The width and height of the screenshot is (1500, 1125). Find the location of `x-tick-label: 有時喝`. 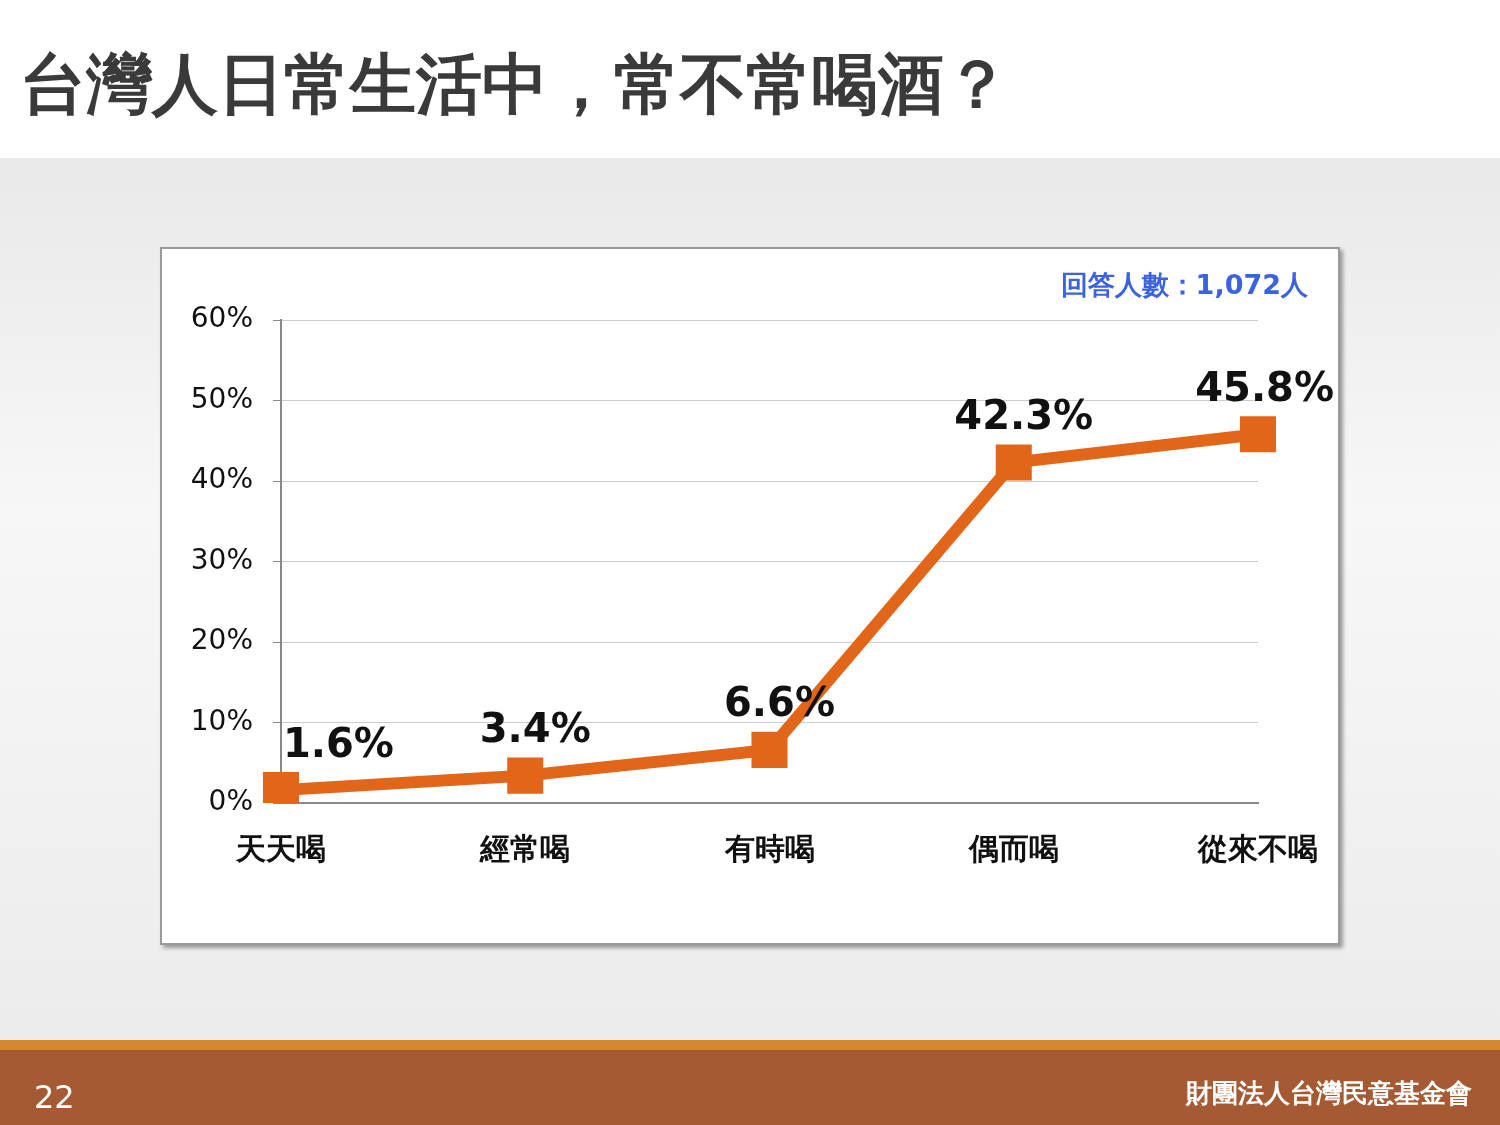

x-tick-label: 有時喝 is located at coordinates (769, 848).